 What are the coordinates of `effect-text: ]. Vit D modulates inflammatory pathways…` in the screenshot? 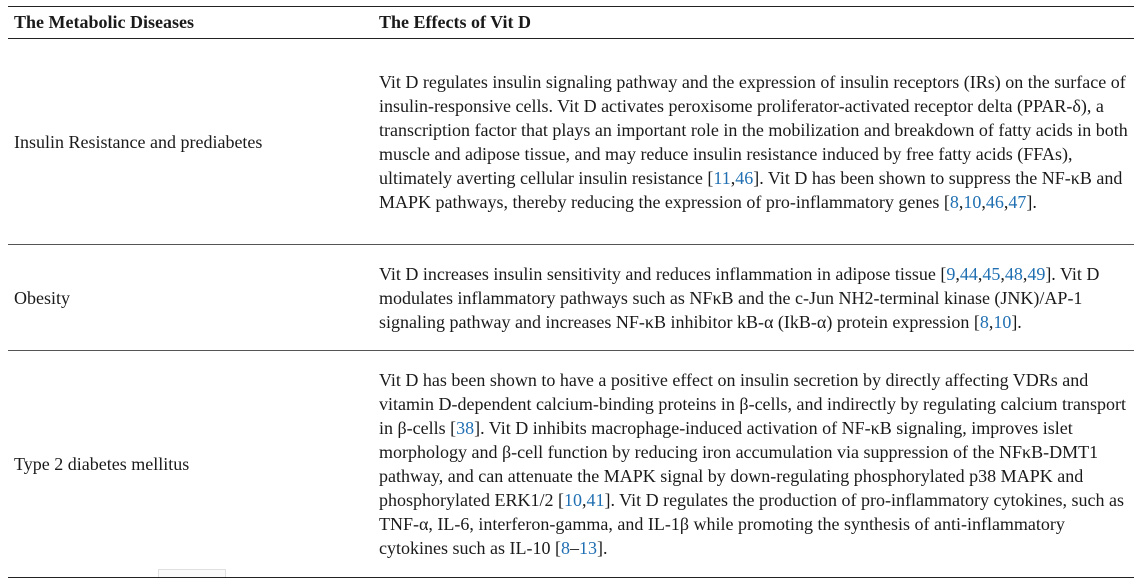 It's located at (739, 297).